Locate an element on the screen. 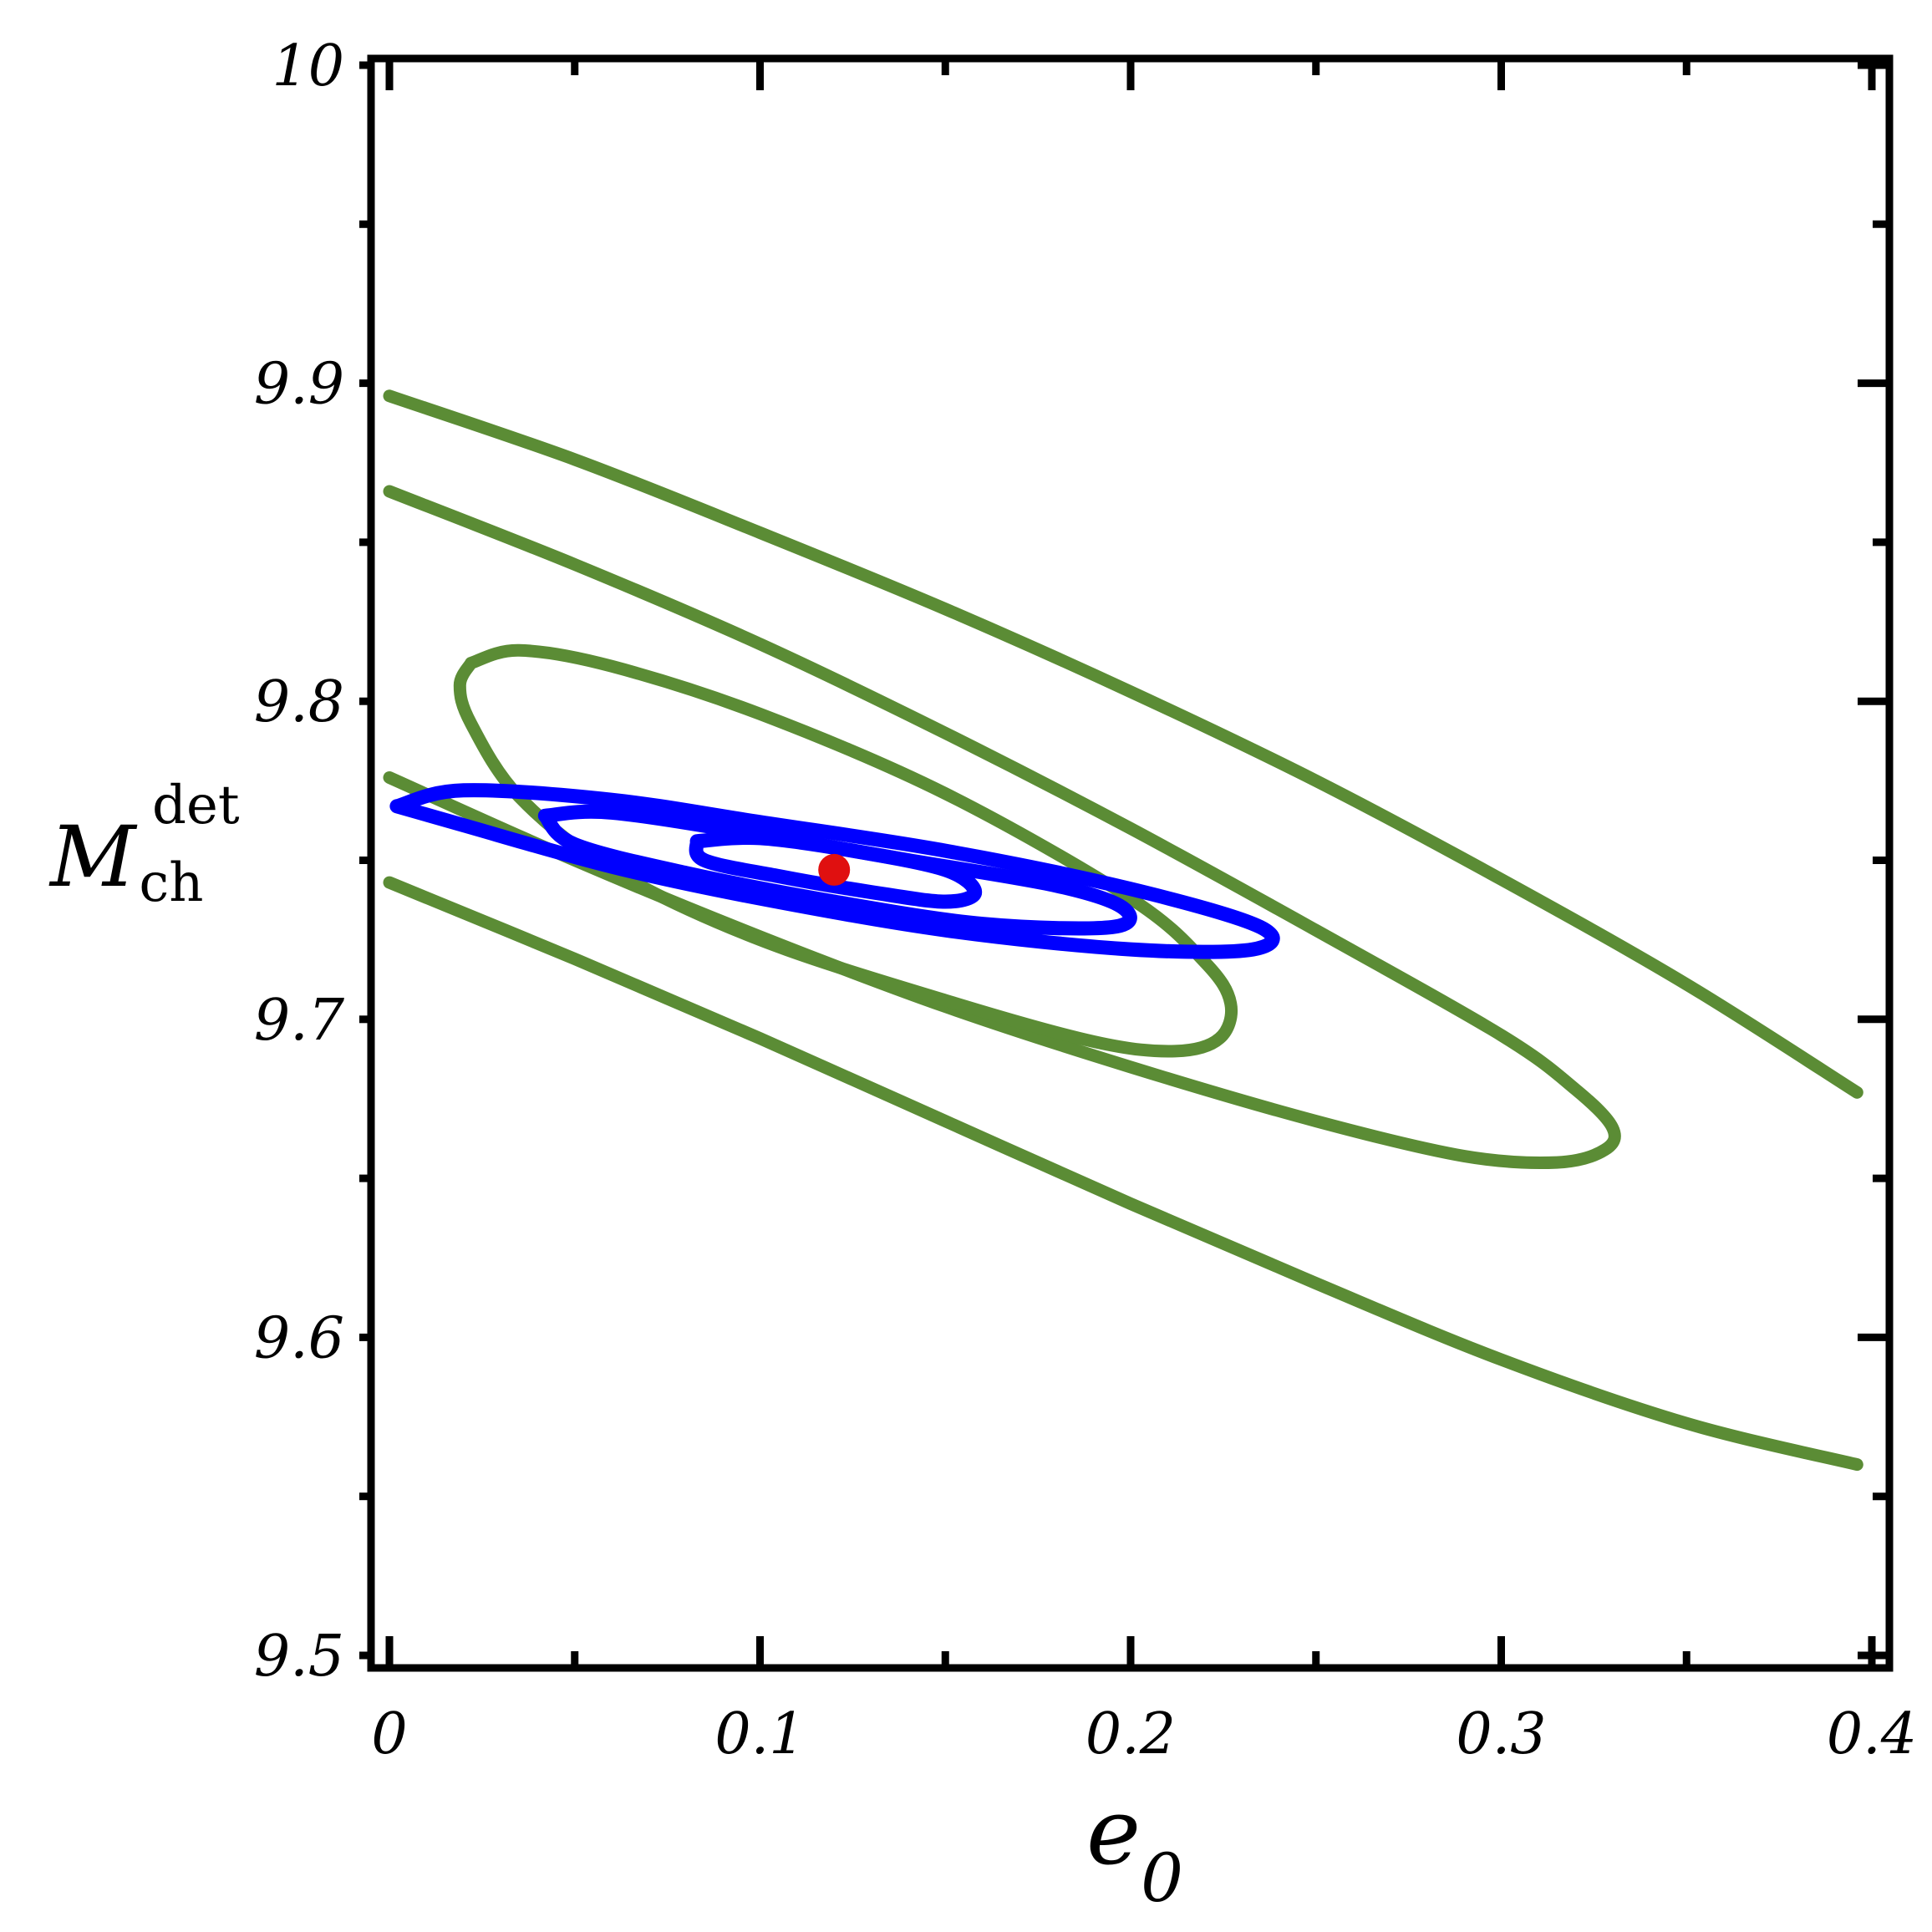 The height and width of the screenshot is (1932, 1932). y-axis-title-superscript: det is located at coordinates (196, 805).